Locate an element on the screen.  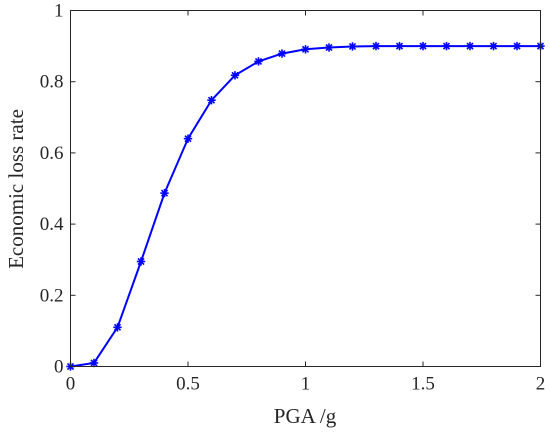
y-tick-label: 0.6 is located at coordinates (52, 153).